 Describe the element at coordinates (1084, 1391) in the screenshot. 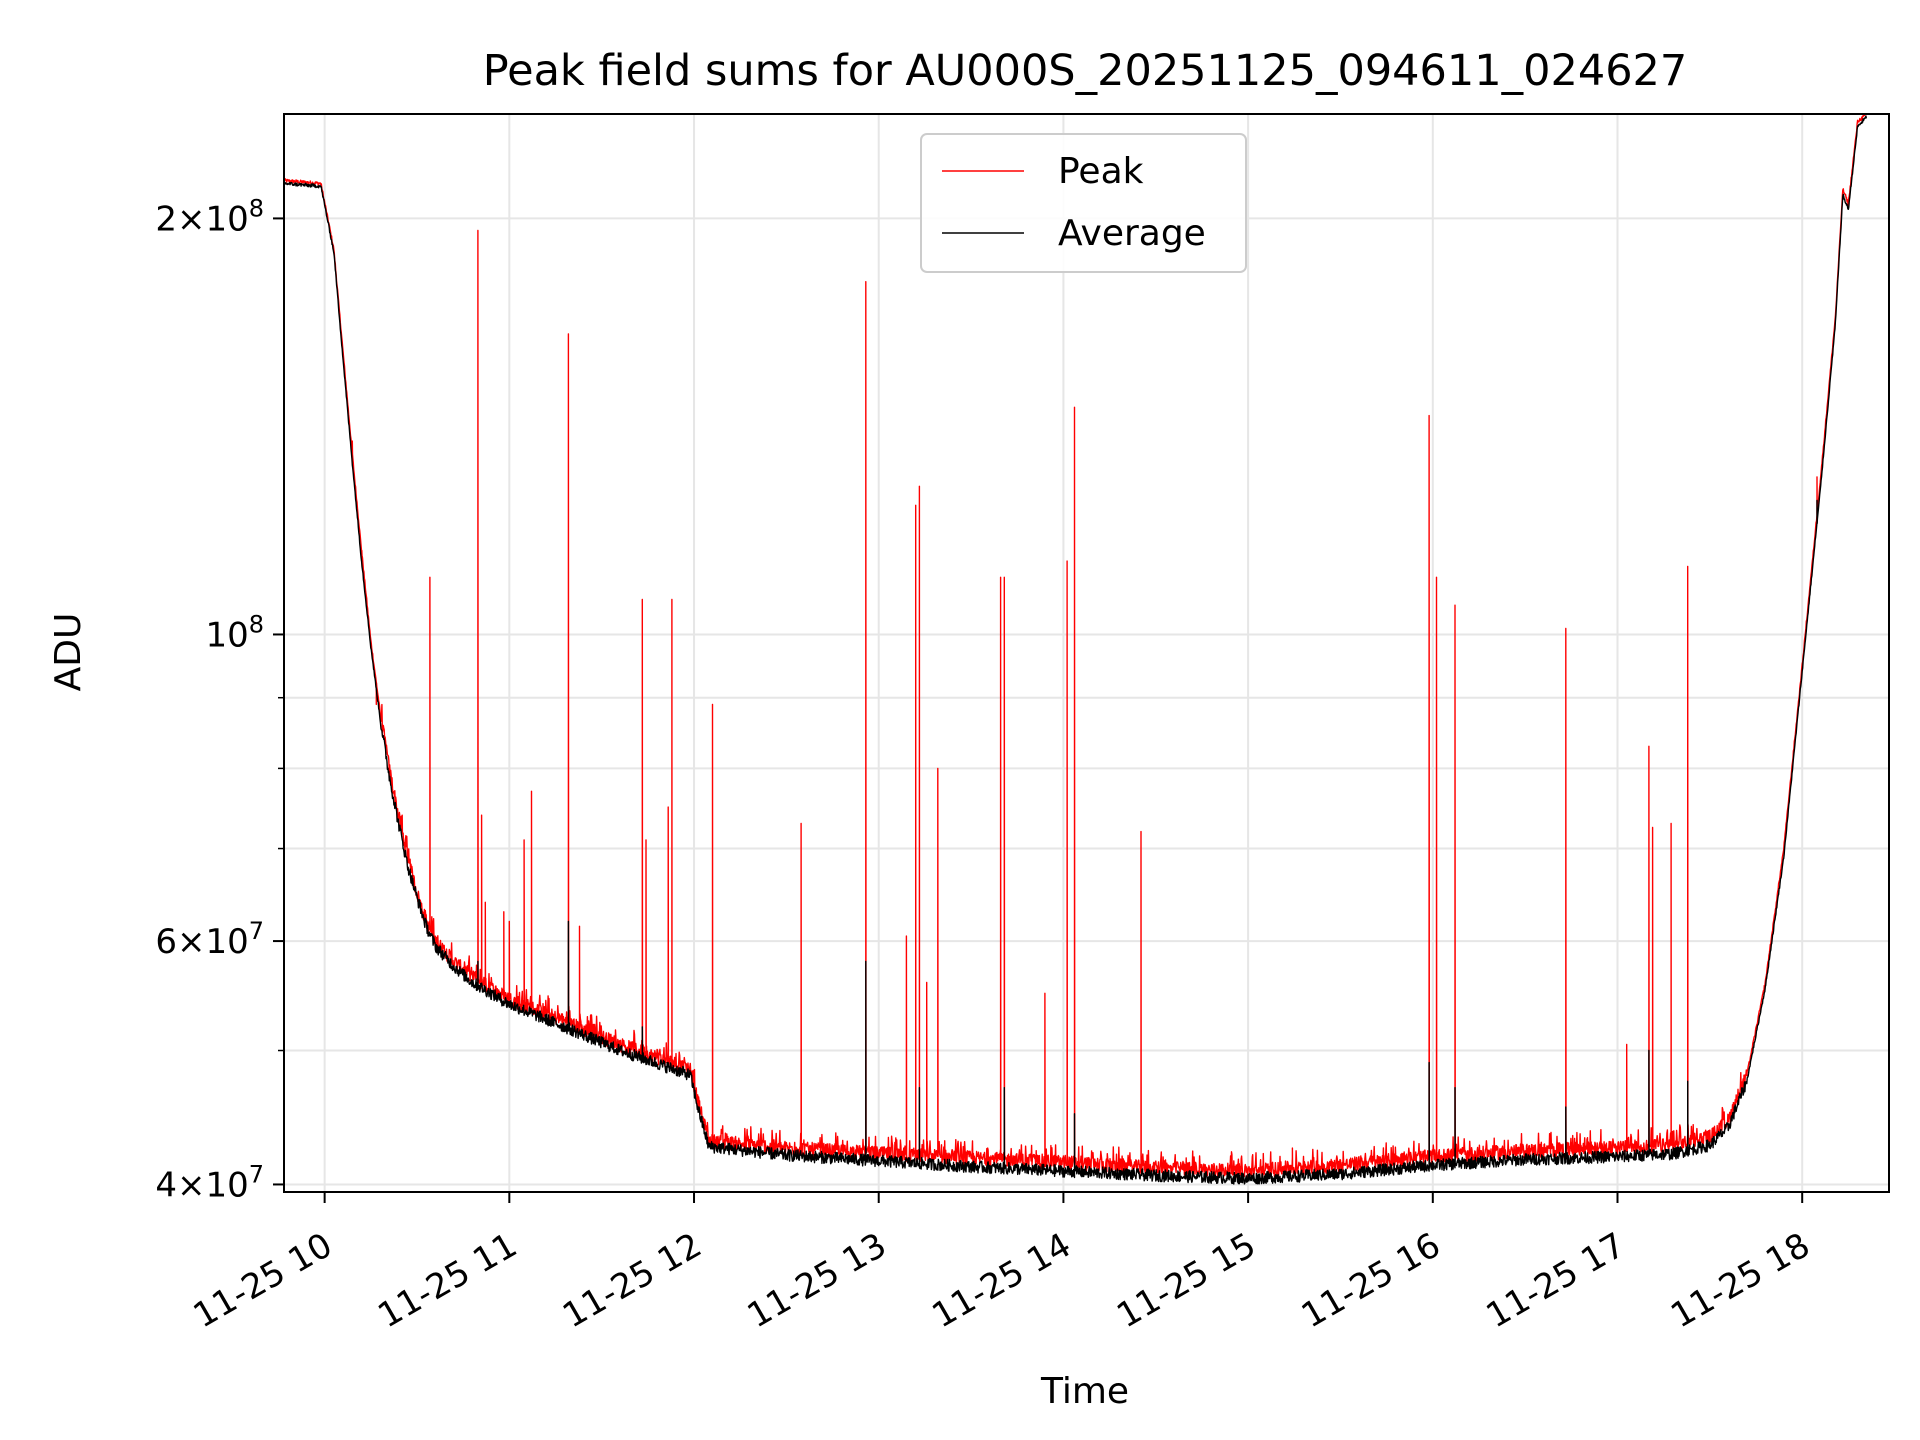

I see `x-axis-label: Time` at that location.